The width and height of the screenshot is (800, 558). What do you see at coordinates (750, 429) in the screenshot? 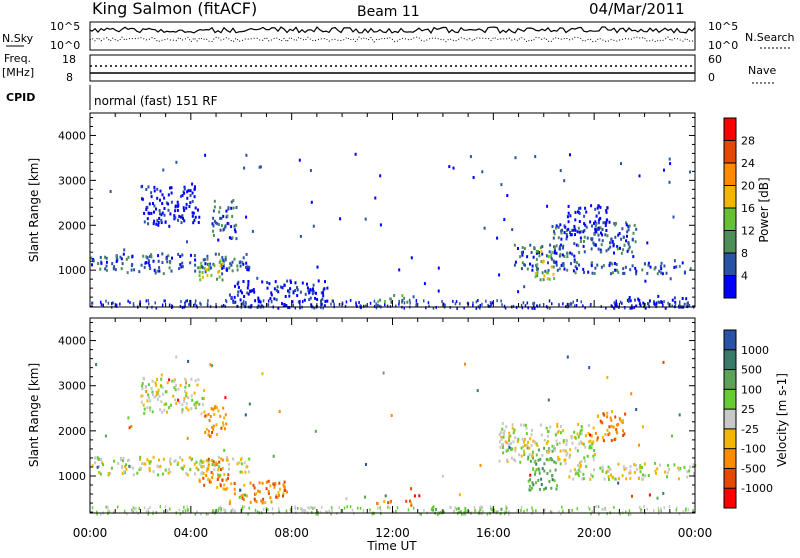
I see `colorbar-tick-label: -25` at bounding box center [750, 429].